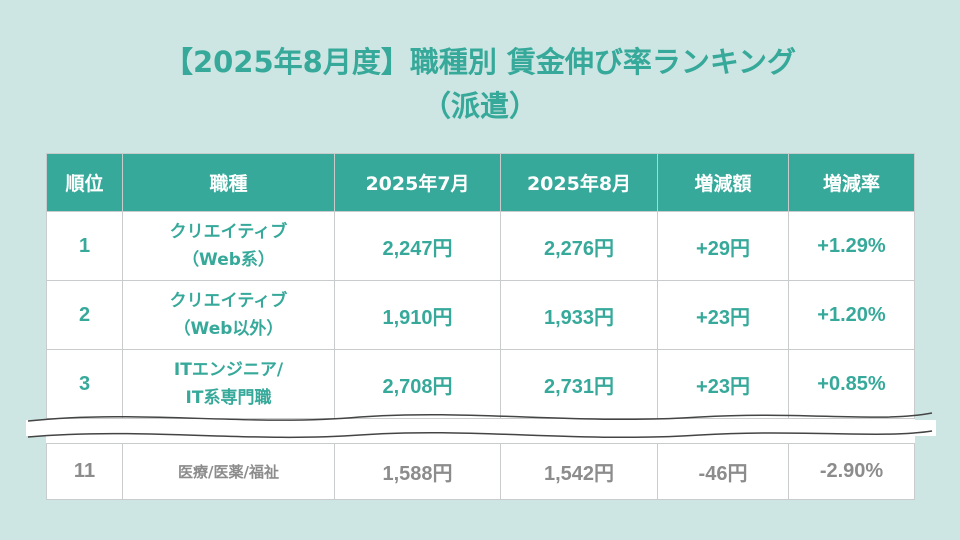 The width and height of the screenshot is (960, 540). Describe the element at coordinates (417, 315) in the screenshot. I see `july-wage-cell: 1,910円` at that location.